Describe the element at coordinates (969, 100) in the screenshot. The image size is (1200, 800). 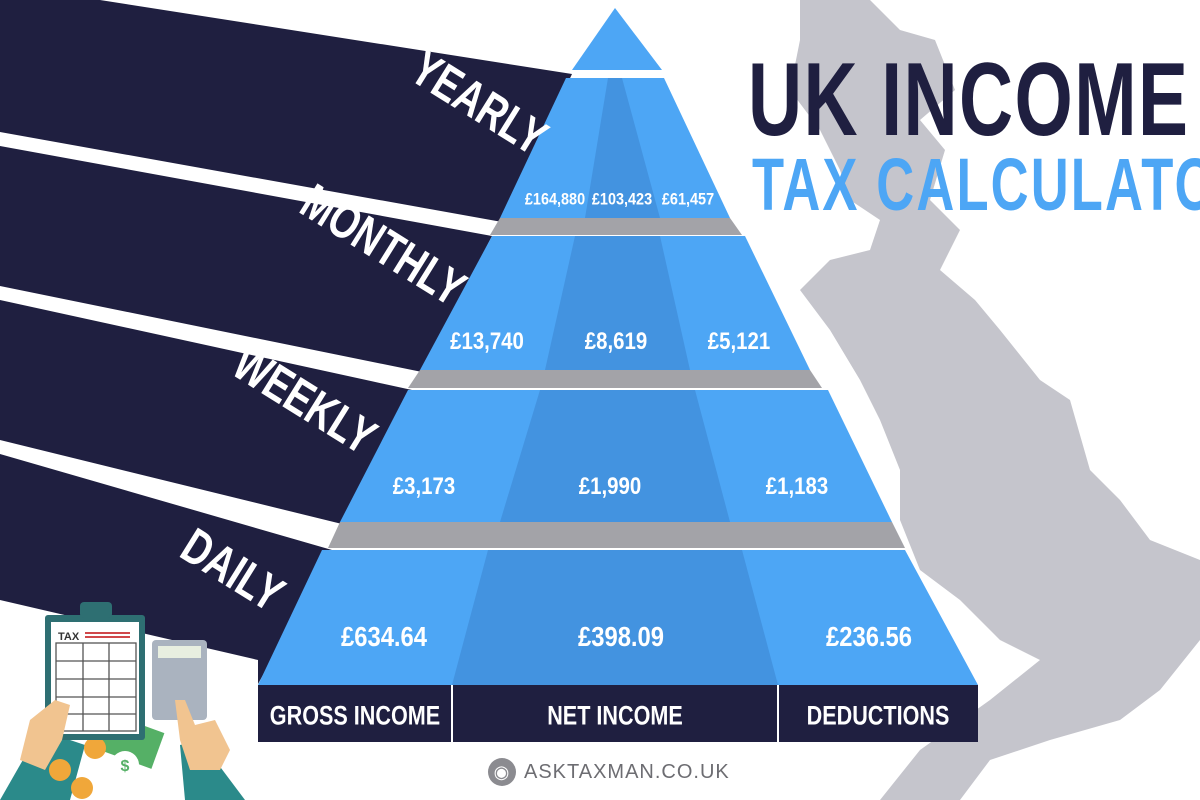
I see `title-line1: UK INCOME` at that location.